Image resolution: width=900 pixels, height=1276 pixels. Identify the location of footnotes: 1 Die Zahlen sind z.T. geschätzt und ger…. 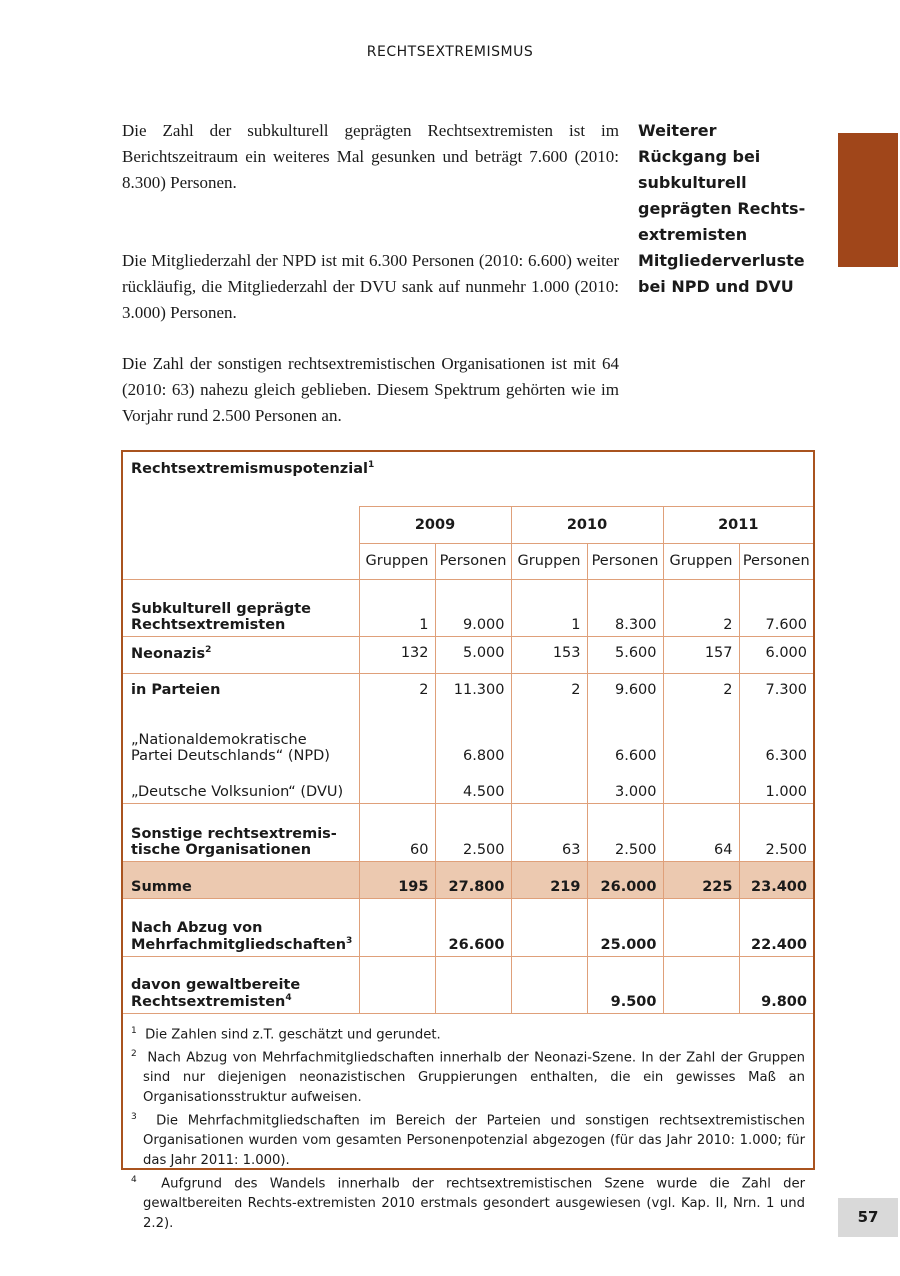
(468, 1124).